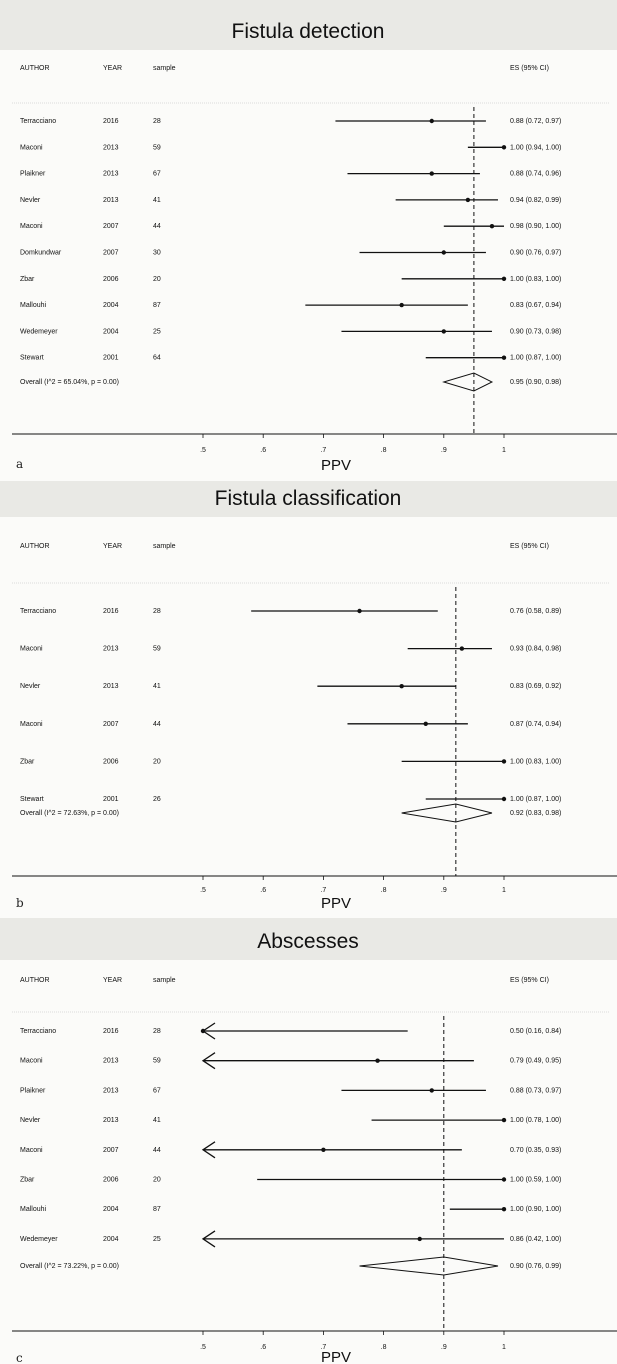  What do you see at coordinates (208, 1061) in the screenshot?
I see `ci-arrow` at bounding box center [208, 1061].